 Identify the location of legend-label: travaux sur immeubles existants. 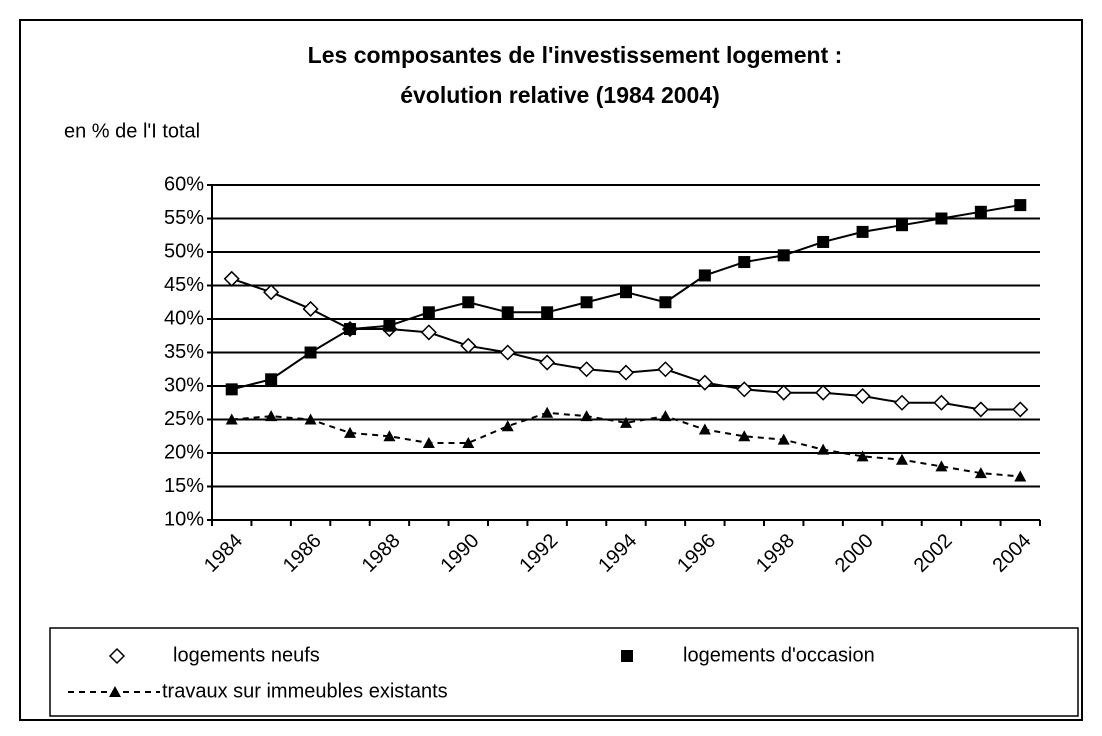
(305, 691).